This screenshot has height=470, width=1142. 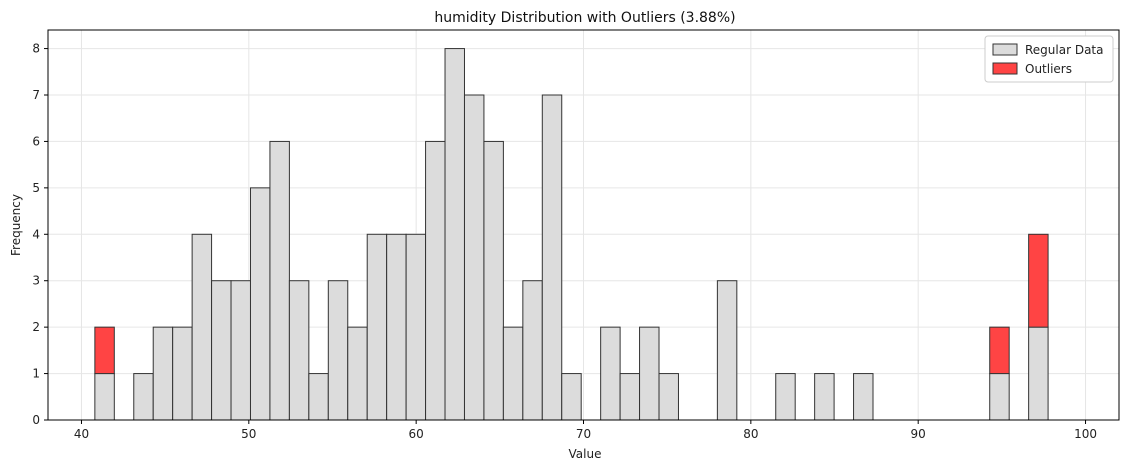 What do you see at coordinates (36, 95) in the screenshot?
I see `y-tick-label: 7` at bounding box center [36, 95].